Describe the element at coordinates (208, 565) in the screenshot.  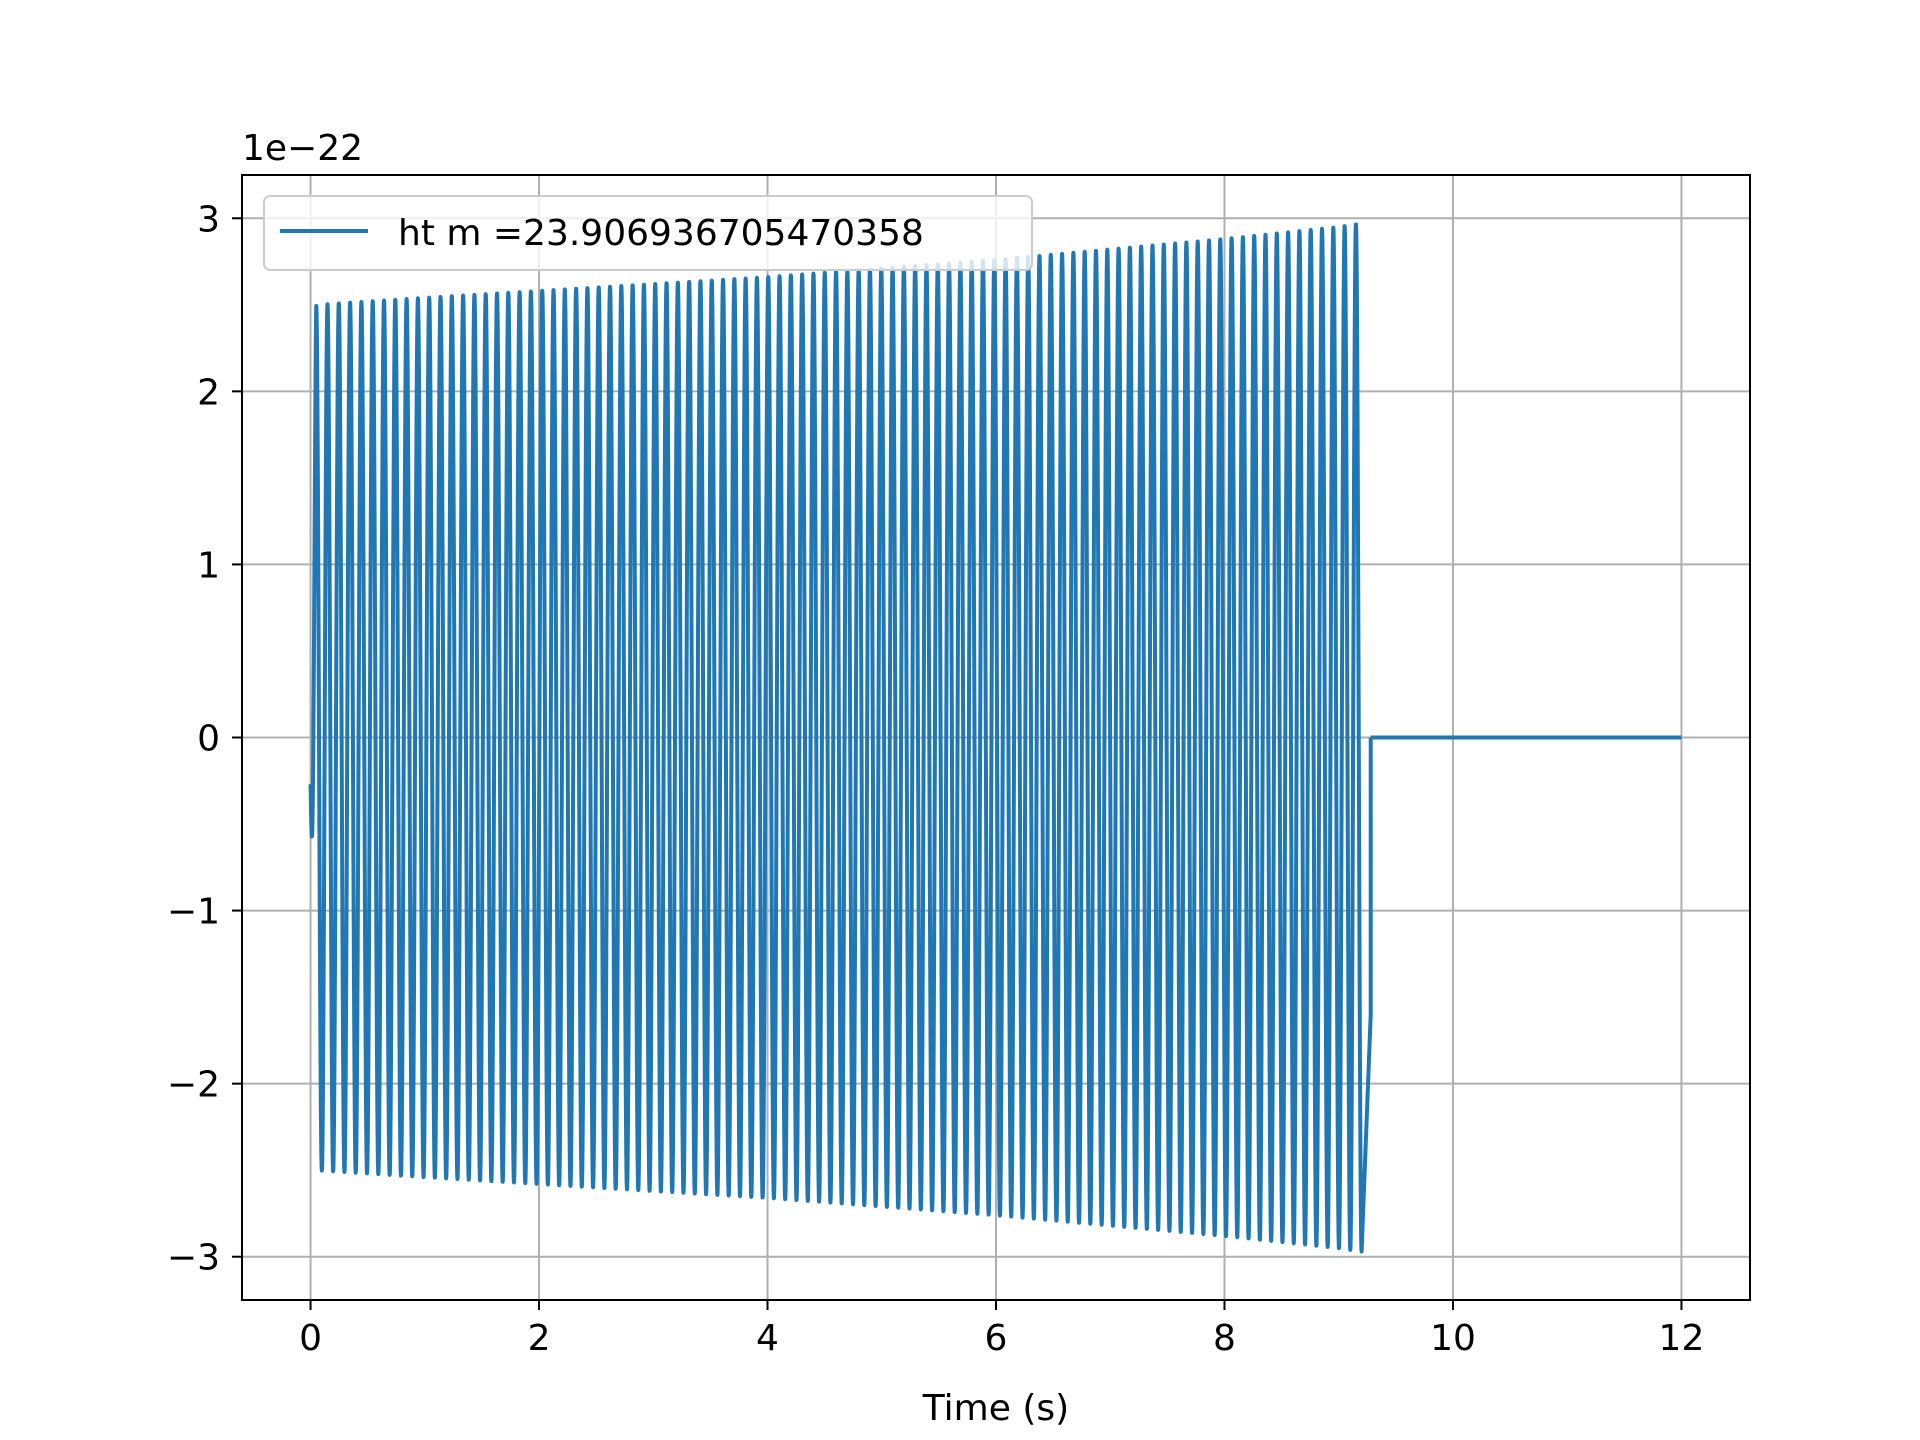
I see `y-tick-label: 1` at that location.